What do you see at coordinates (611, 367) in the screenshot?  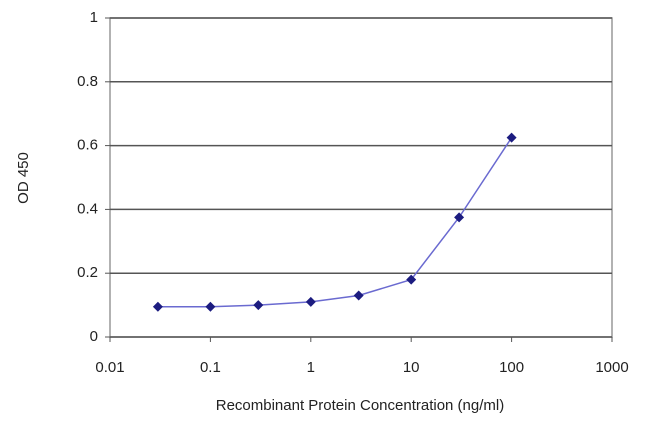 I see `x-tick-label: 1000` at bounding box center [611, 367].